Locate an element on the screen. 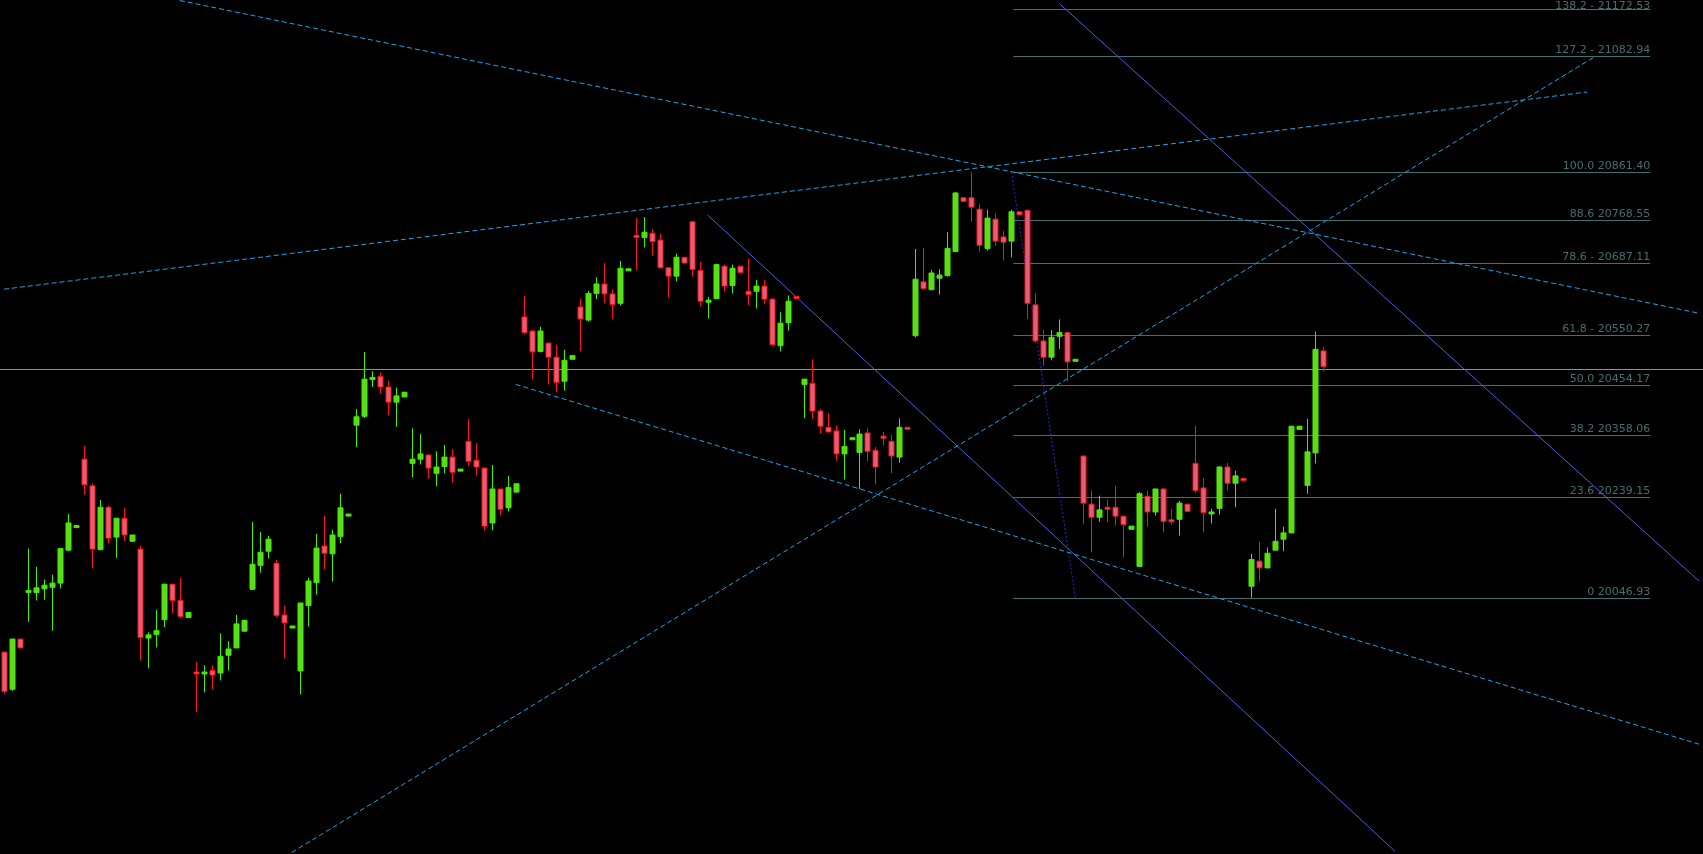 The image size is (1703, 854). annotation: 61.8 - 20550.27 is located at coordinates (1606, 328).